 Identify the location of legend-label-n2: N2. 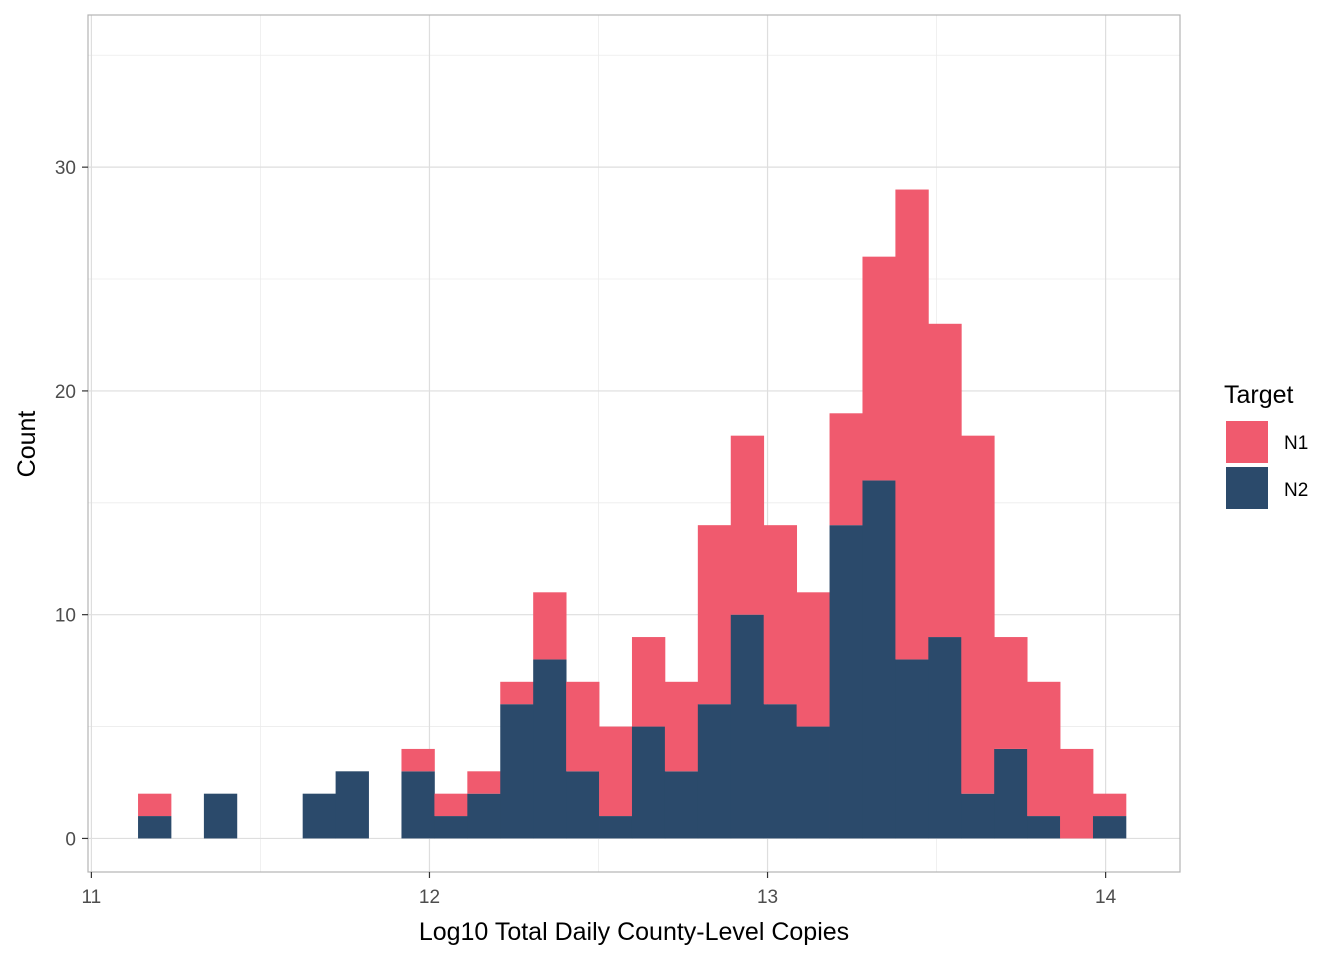
(1296, 490).